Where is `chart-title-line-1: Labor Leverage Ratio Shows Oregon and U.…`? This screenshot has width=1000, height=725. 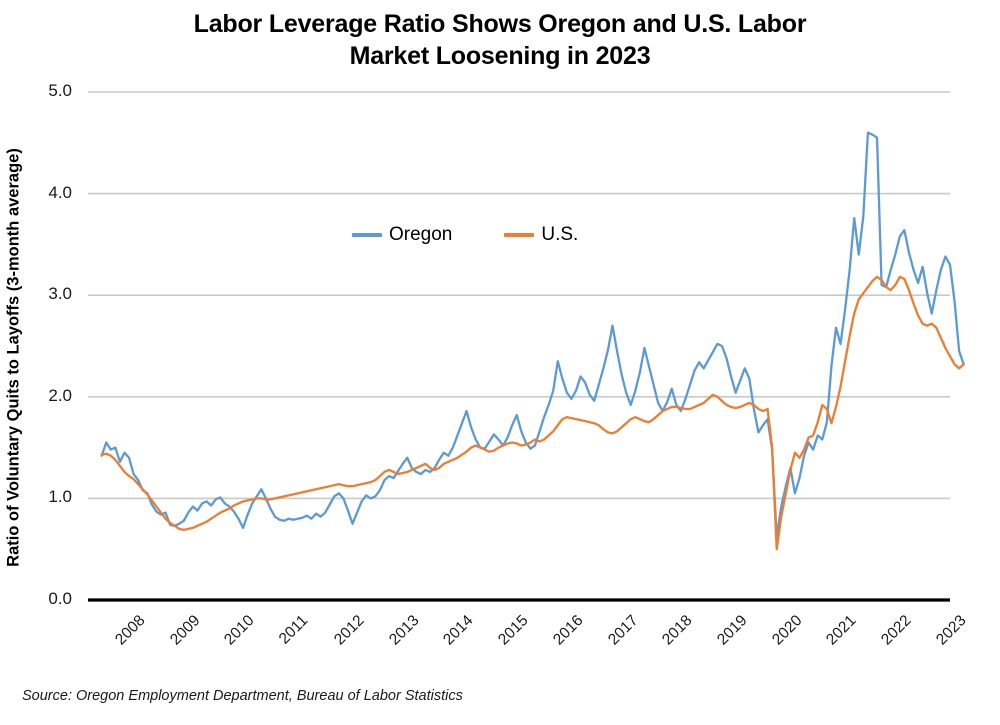 chart-title-line-1: Labor Leverage Ratio Shows Oregon and U.… is located at coordinates (500, 24).